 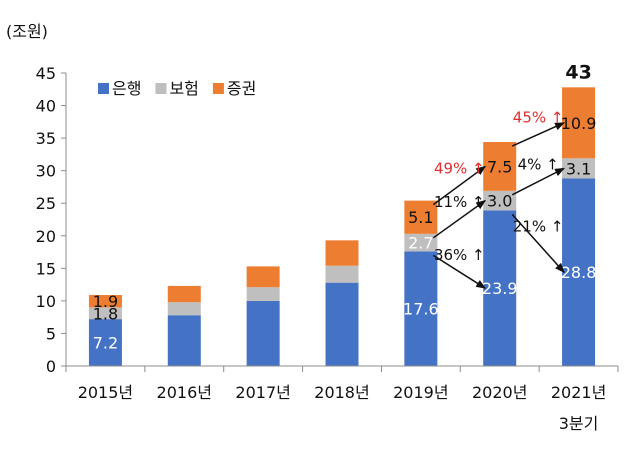 What do you see at coordinates (538, 226) in the screenshot?
I see `growth-label: 21% ↑` at bounding box center [538, 226].